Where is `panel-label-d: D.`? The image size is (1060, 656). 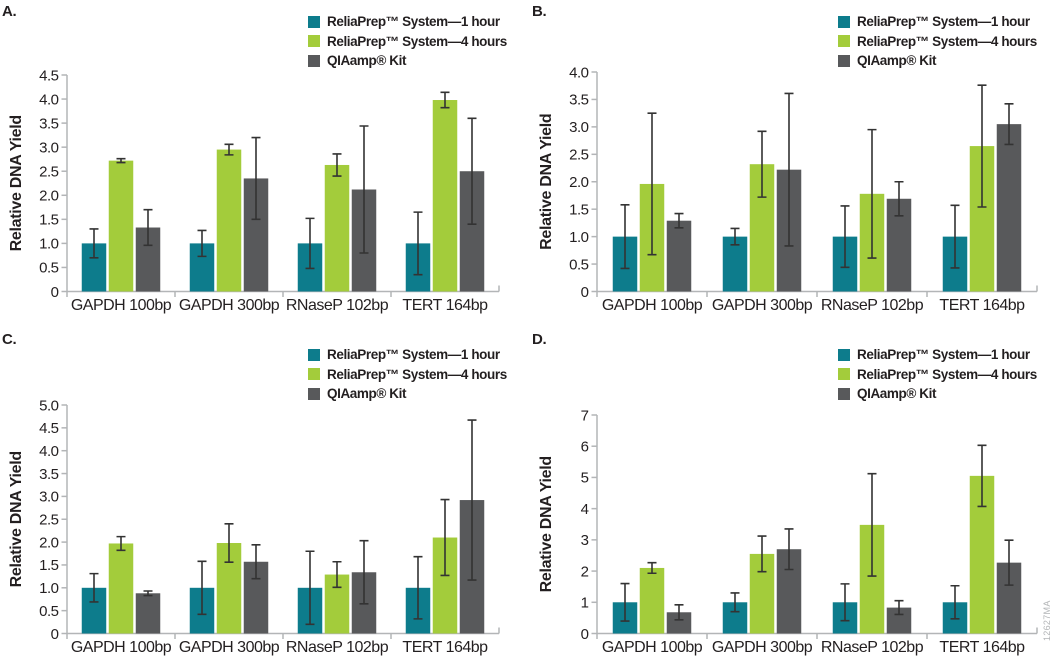
panel-label-d: D. is located at coordinates (539, 339).